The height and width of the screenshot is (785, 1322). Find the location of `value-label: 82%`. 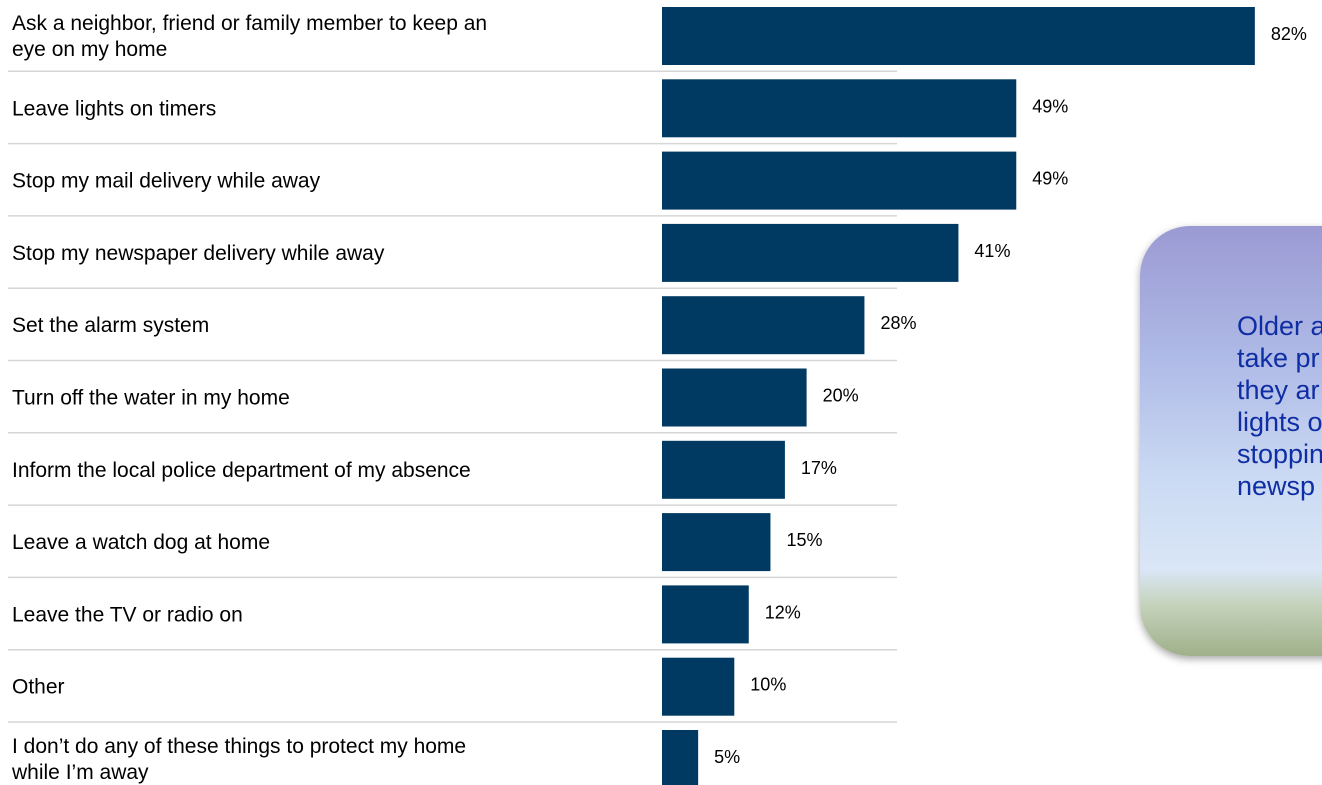

value-label: 82% is located at coordinates (1289, 34).